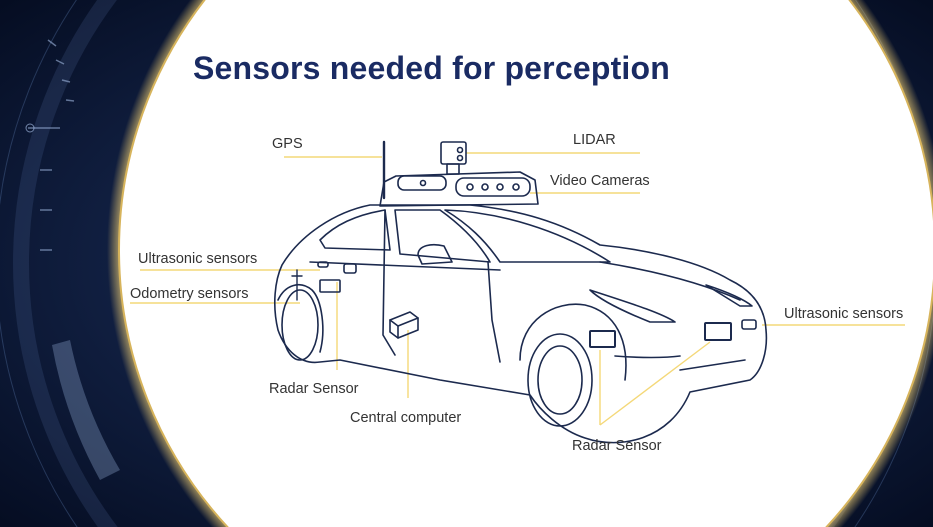 This screenshot has width=933, height=527. I want to click on rear-ultrasonic-sensor, so click(350, 268).